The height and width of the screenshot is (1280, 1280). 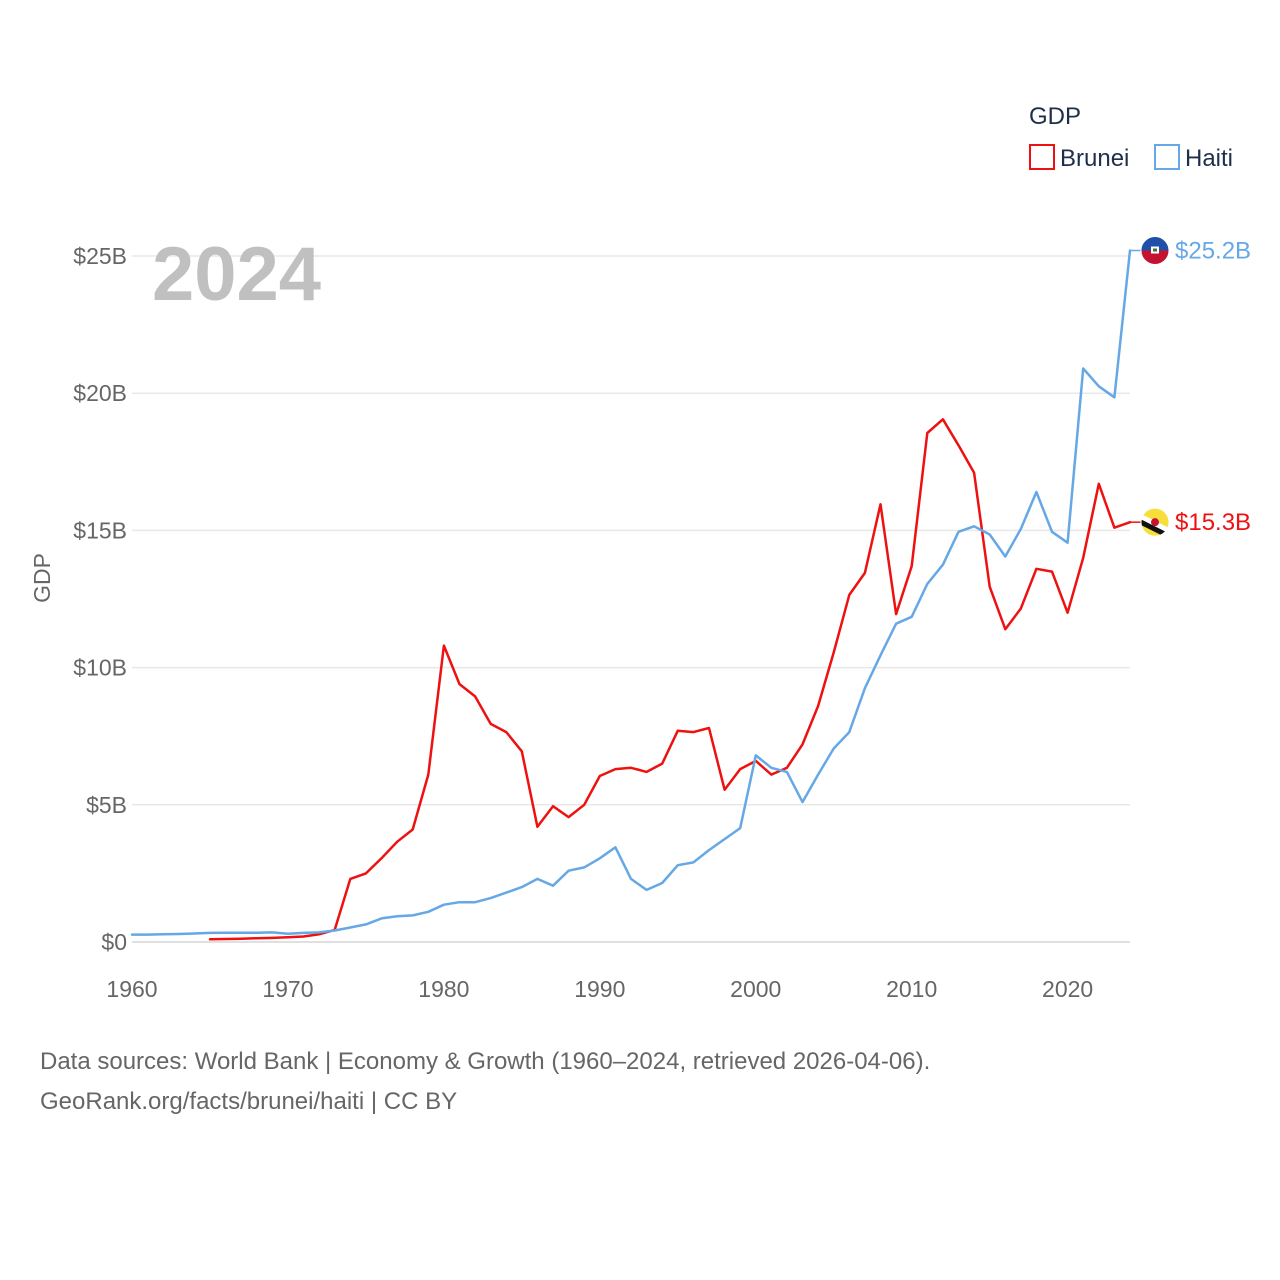 What do you see at coordinates (100, 393) in the screenshot?
I see `y-tick-label: $20B` at bounding box center [100, 393].